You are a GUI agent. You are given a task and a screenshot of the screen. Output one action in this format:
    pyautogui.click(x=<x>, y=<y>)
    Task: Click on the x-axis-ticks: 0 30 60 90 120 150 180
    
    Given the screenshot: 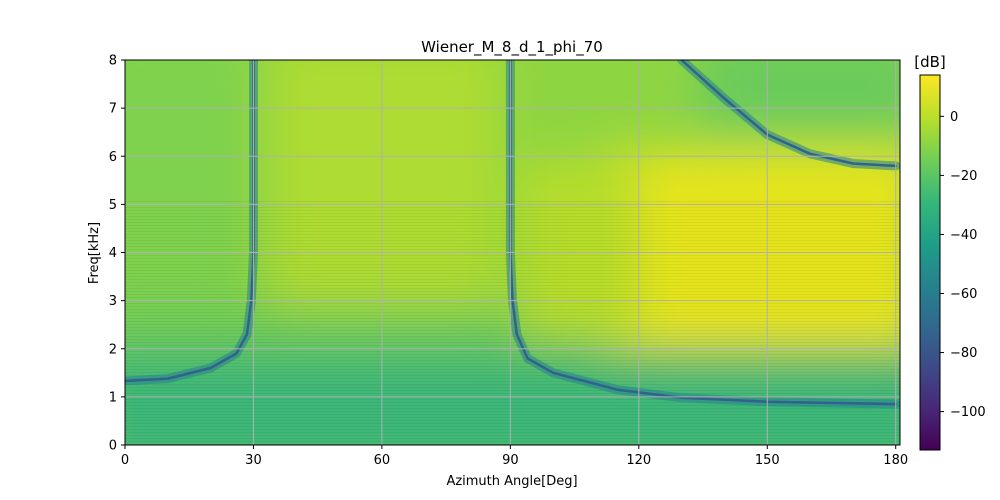 What is the action you would take?
    pyautogui.click(x=514, y=456)
    